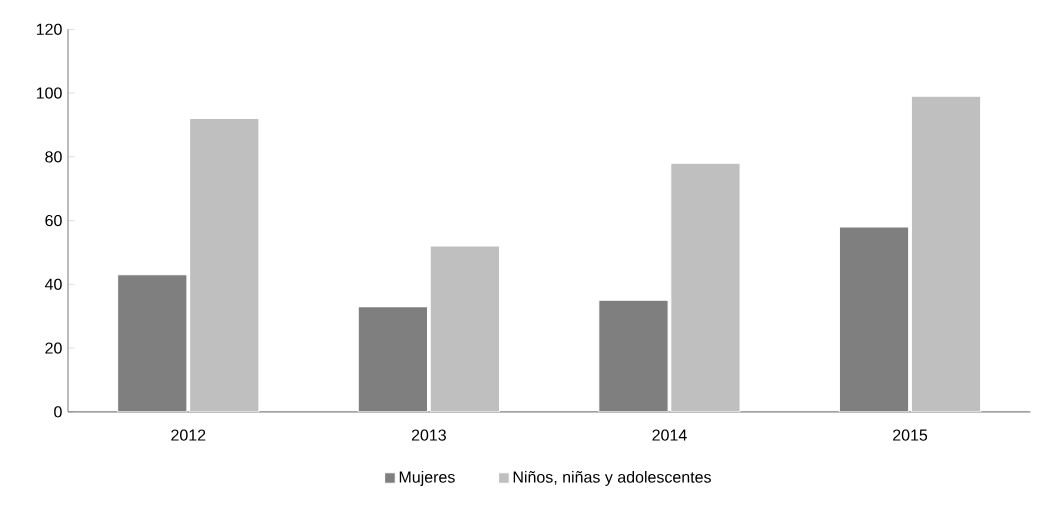 This screenshot has height=509, width=1049. What do you see at coordinates (49, 93) in the screenshot?
I see `y-tick-label: 100` at bounding box center [49, 93].